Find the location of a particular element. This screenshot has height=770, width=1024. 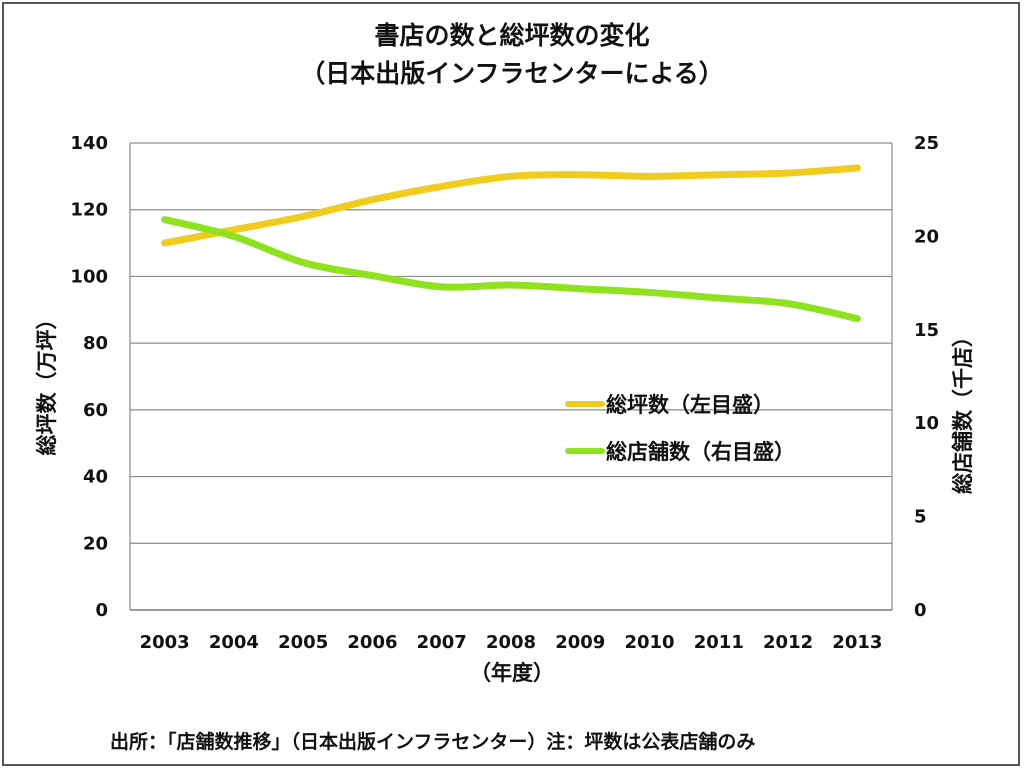

left-tick-label-0: 0 is located at coordinates (101, 610).